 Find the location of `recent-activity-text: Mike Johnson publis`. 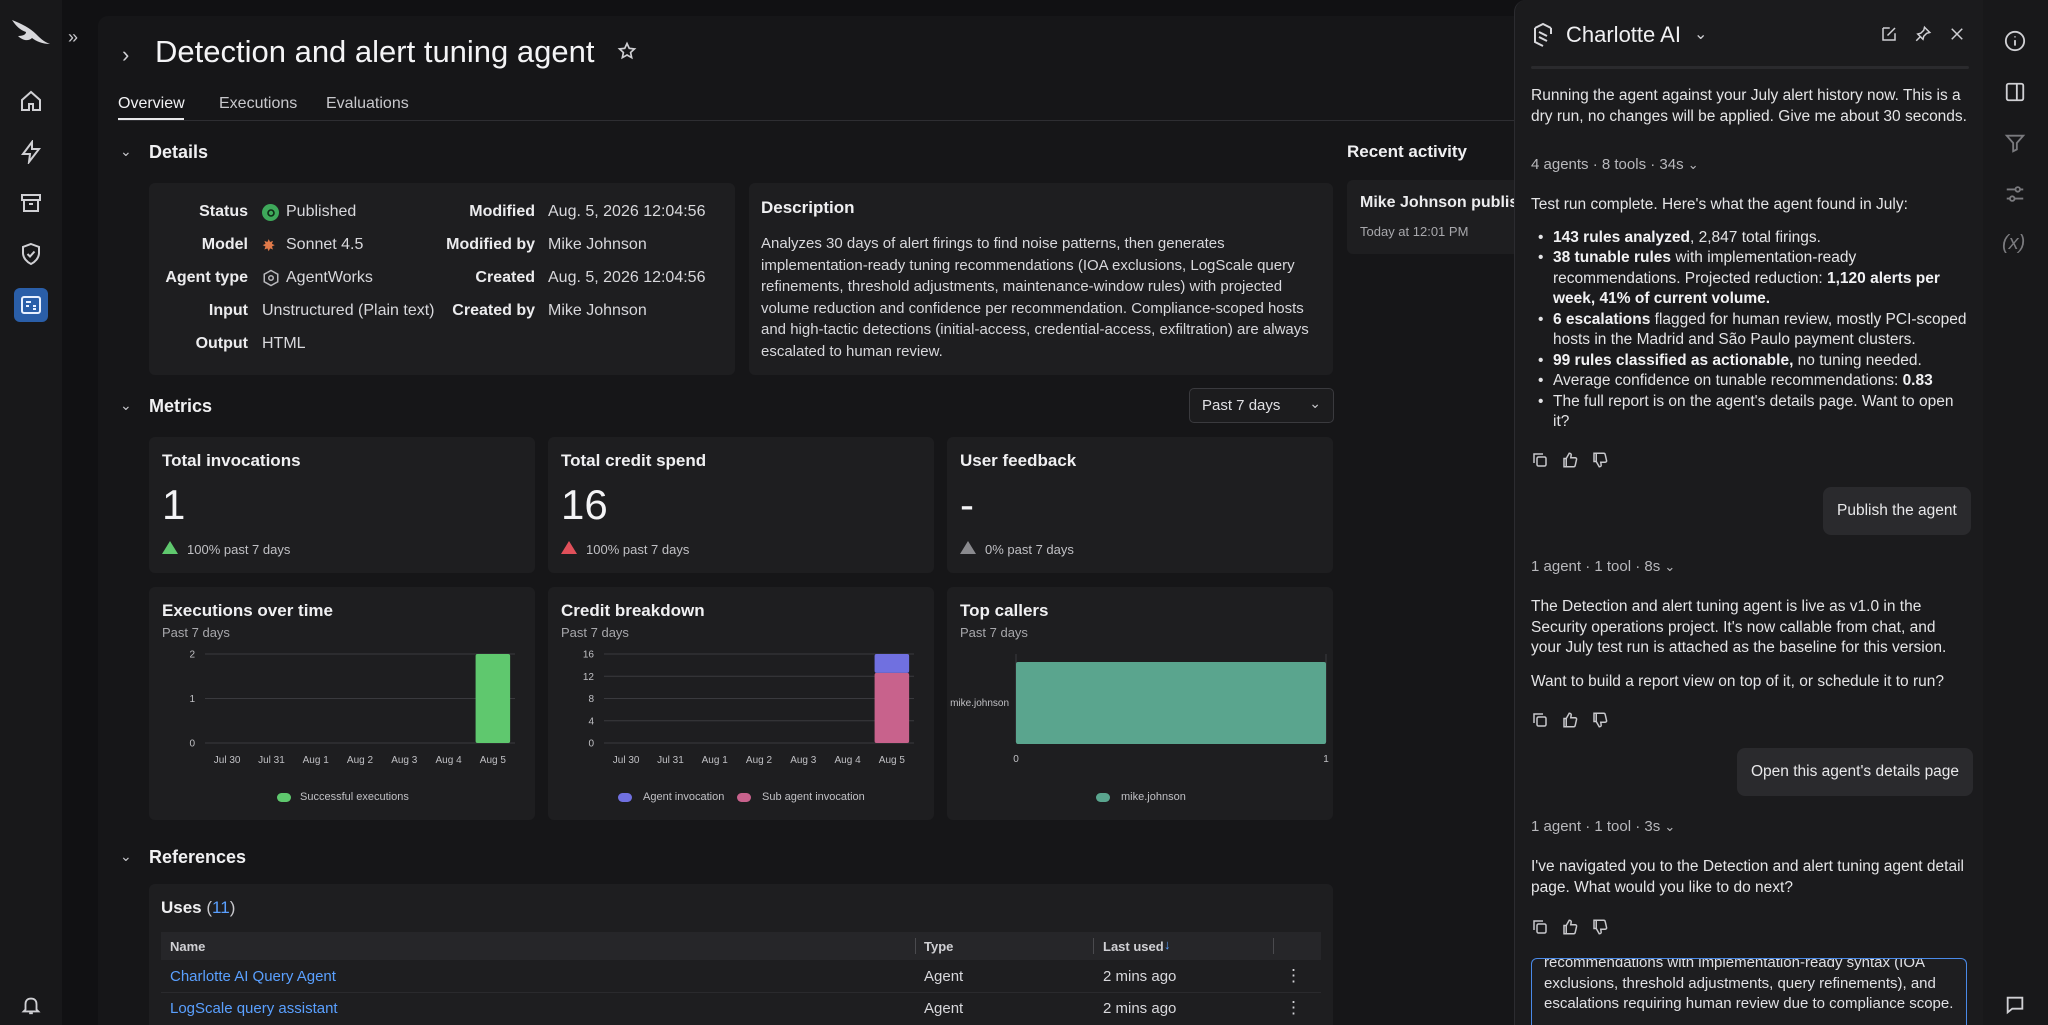

recent-activity-text: Mike Johnson publis is located at coordinates (1439, 202).